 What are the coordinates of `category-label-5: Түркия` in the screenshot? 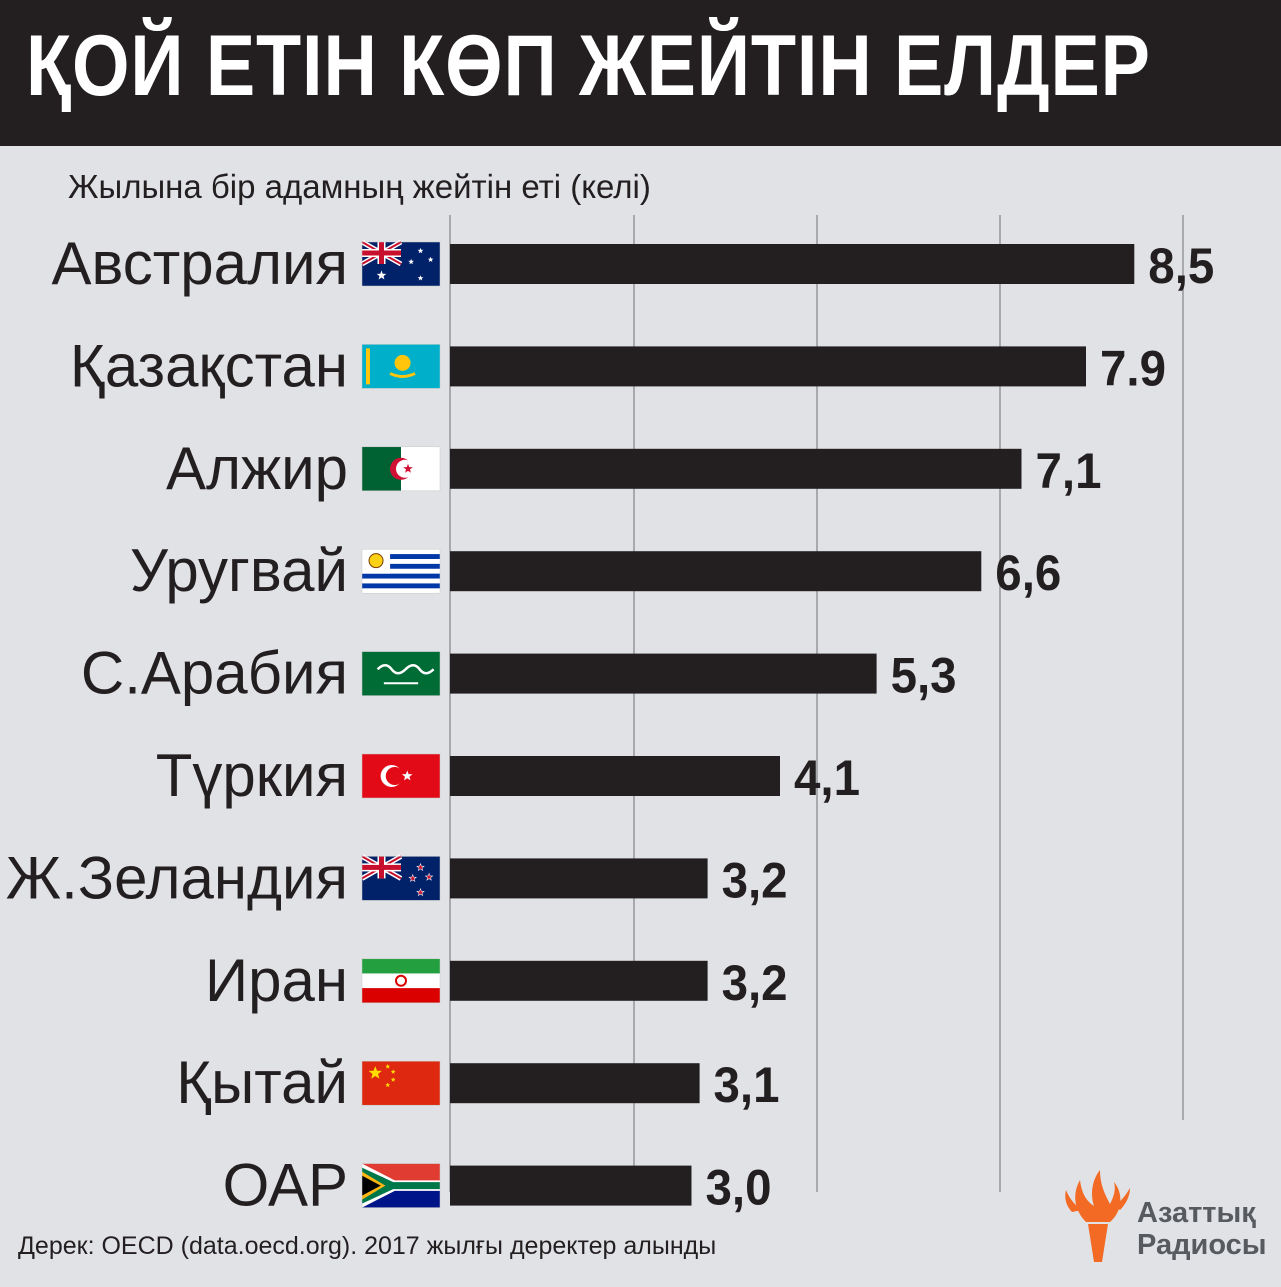 It's located at (252, 775).